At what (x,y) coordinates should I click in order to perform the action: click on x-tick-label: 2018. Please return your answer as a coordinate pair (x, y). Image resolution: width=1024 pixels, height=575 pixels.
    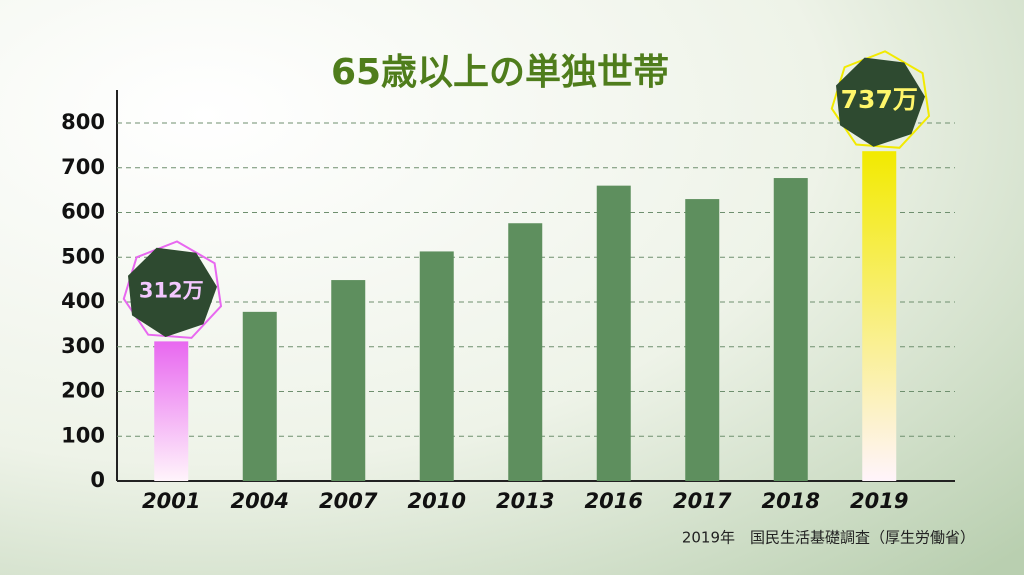
    Looking at the image, I should click on (791, 501).